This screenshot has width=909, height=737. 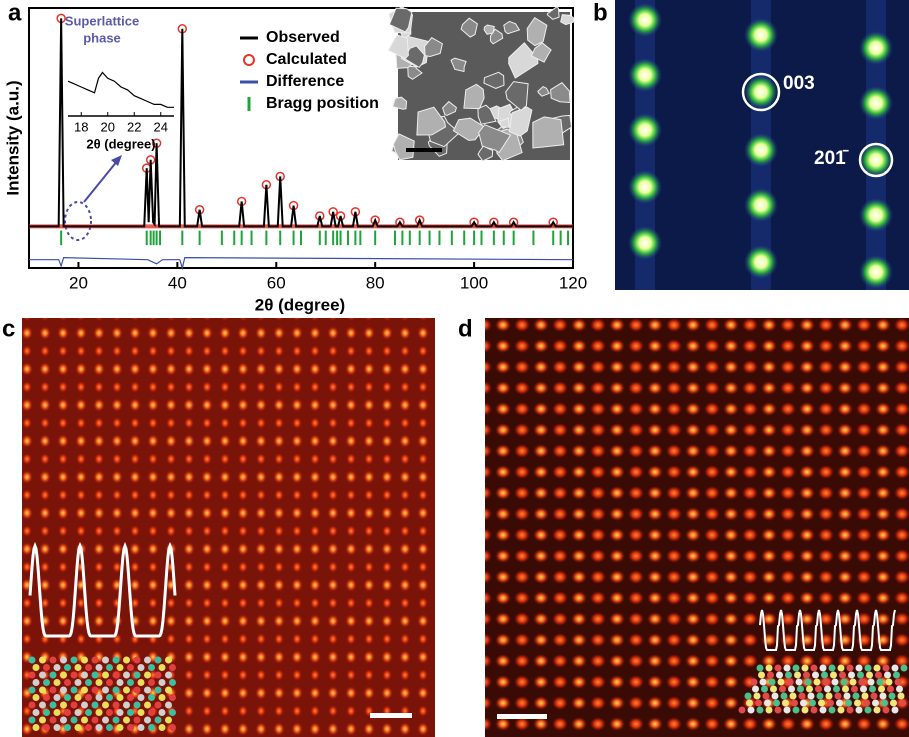 I want to click on calculated-point, so click(x=419, y=220).